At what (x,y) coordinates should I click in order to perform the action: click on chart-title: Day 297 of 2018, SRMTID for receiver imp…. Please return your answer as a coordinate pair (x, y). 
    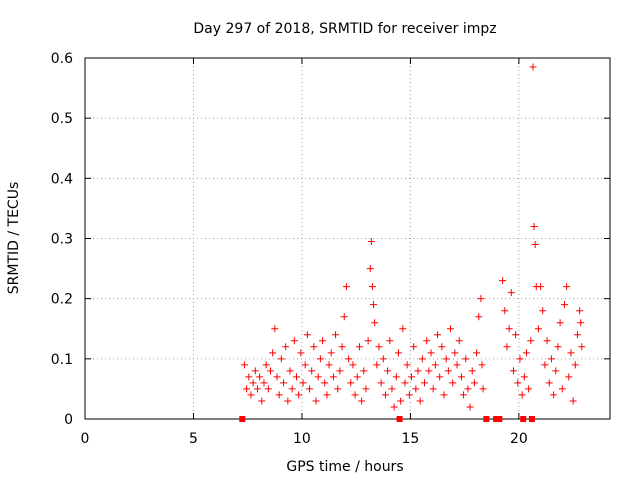
    Looking at the image, I should click on (344, 29).